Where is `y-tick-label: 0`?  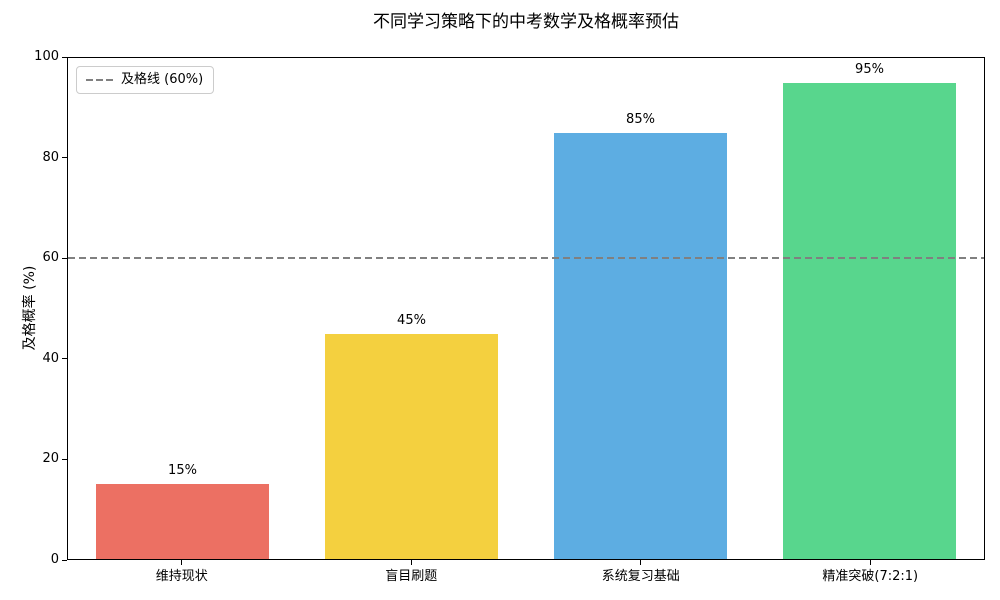
y-tick-label: 0 is located at coordinates (54, 559).